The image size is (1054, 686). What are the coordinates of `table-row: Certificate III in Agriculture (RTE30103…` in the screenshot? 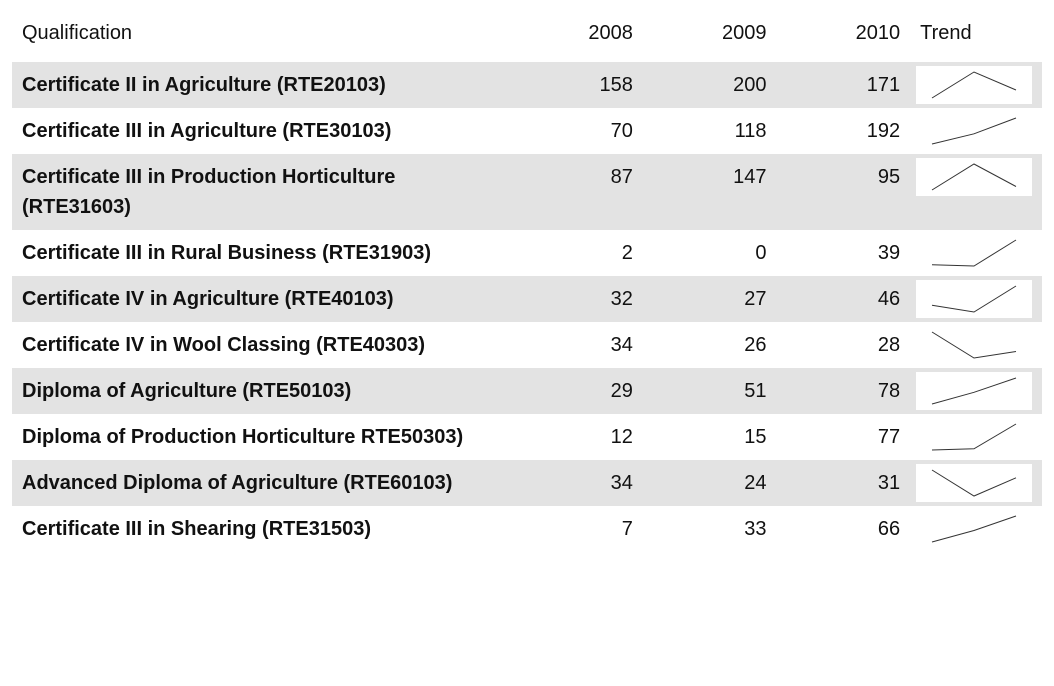 It's located at (527, 131).